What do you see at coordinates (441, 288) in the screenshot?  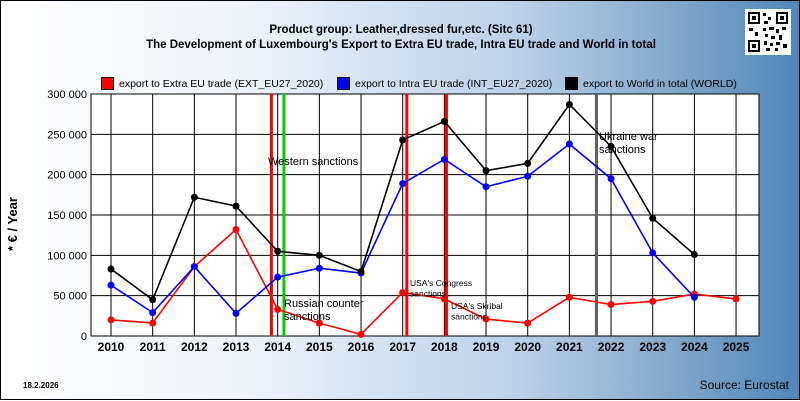 I see `event-annotation: USA's Congress sanctions` at bounding box center [441, 288].